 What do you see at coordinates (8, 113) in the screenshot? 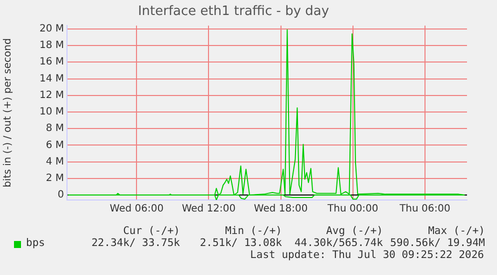
I see `y-axis-title: bits in (-) / out (+) per second` at bounding box center [8, 113].